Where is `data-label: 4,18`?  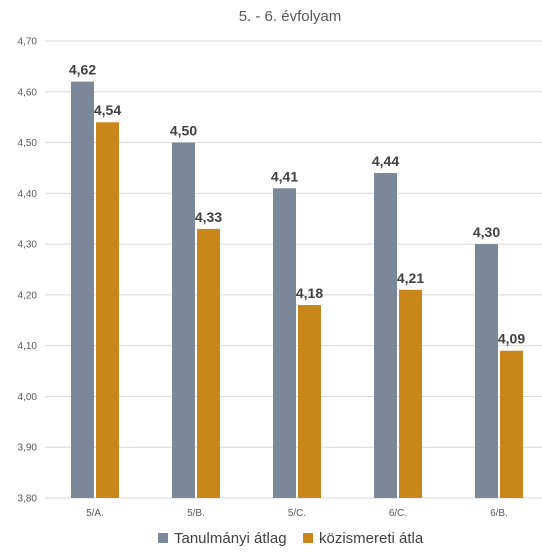 data-label: 4,18 is located at coordinates (309, 293).